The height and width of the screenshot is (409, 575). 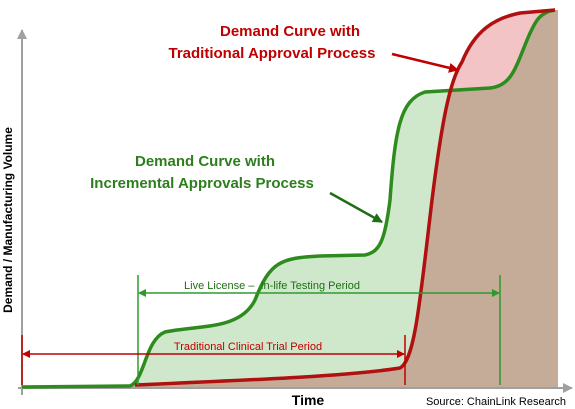 What do you see at coordinates (496, 402) in the screenshot?
I see `source-note: Source: ChainLink Research` at bounding box center [496, 402].